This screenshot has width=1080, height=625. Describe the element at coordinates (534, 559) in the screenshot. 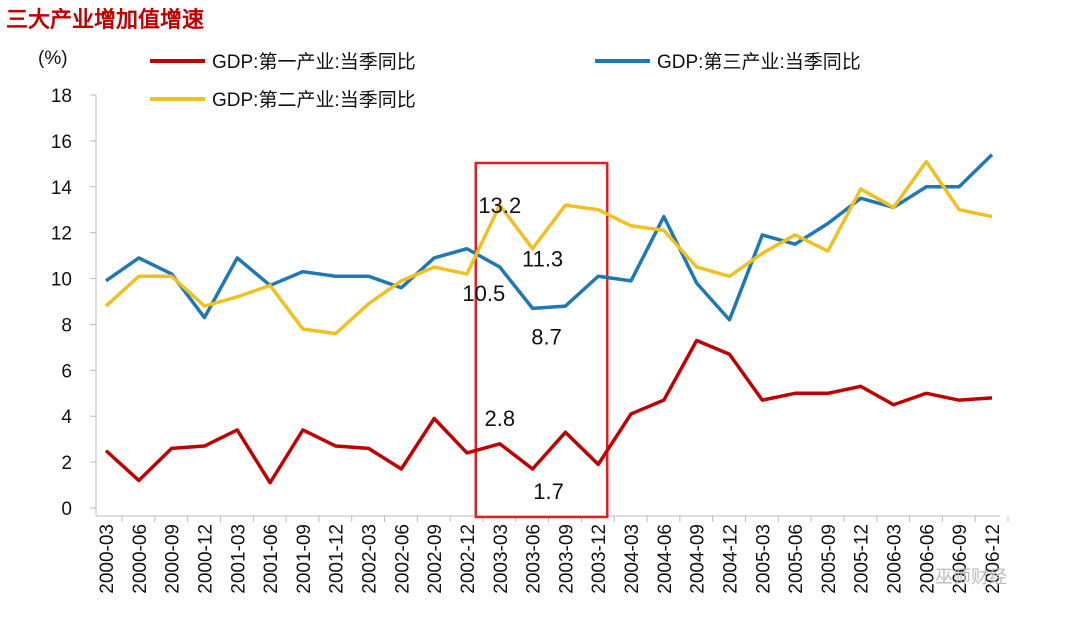

I see `x-tick-label: 2003-06` at that location.